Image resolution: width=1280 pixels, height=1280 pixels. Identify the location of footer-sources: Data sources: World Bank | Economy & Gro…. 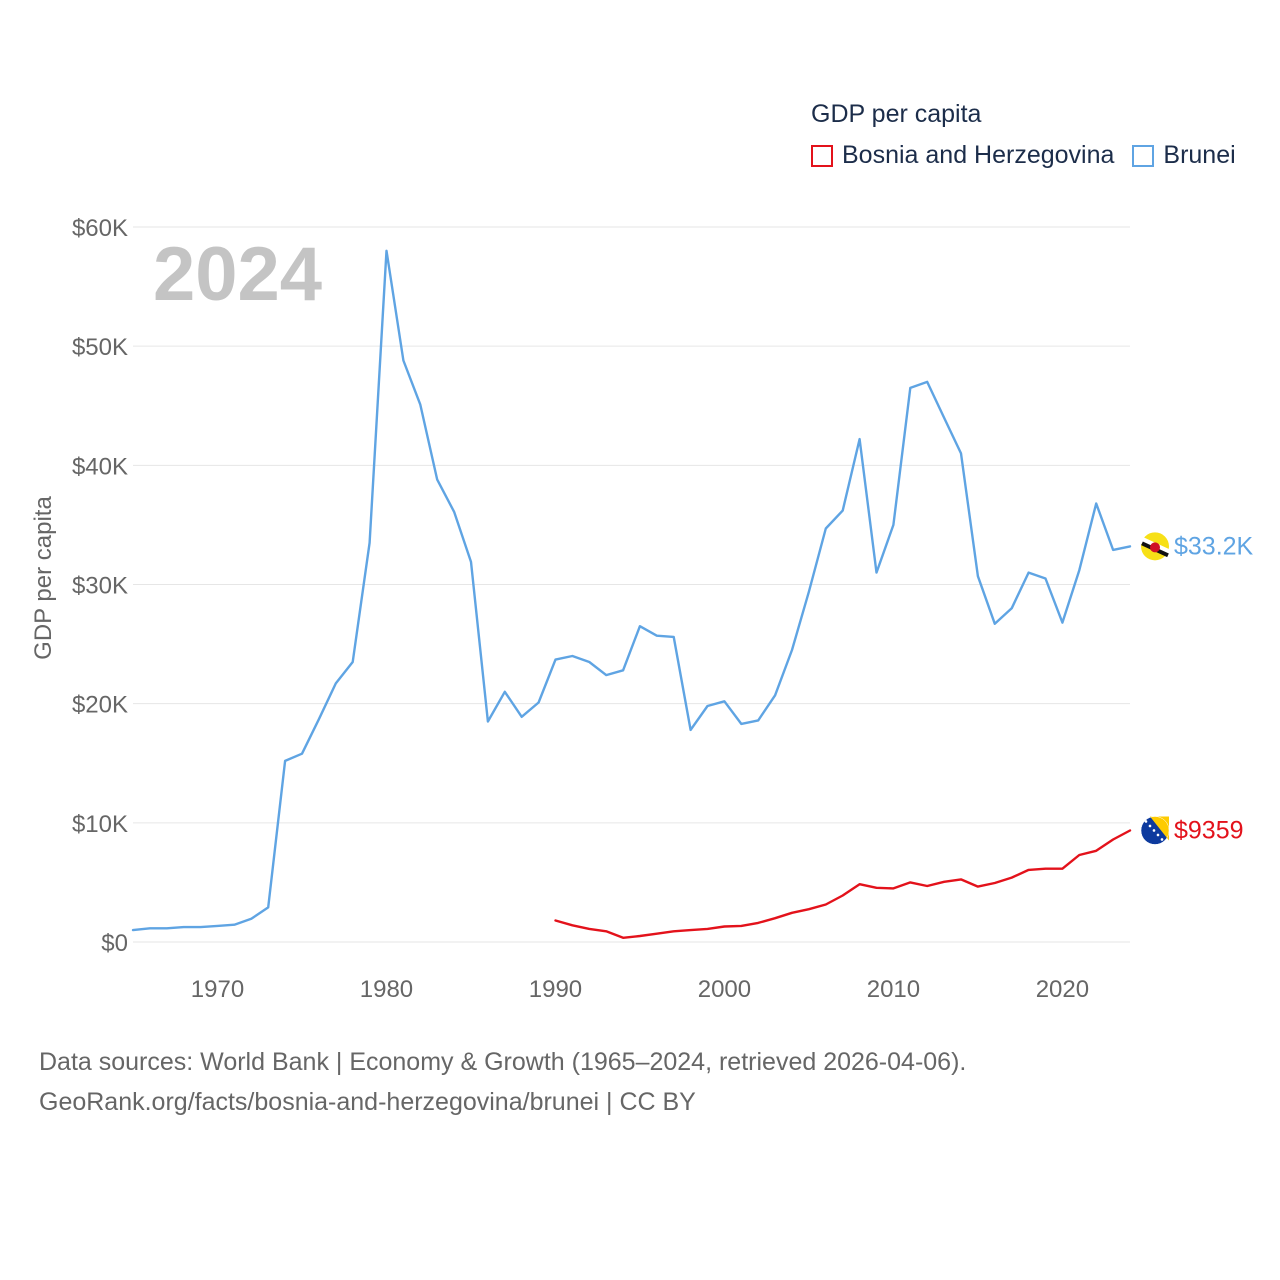
(503, 1062).